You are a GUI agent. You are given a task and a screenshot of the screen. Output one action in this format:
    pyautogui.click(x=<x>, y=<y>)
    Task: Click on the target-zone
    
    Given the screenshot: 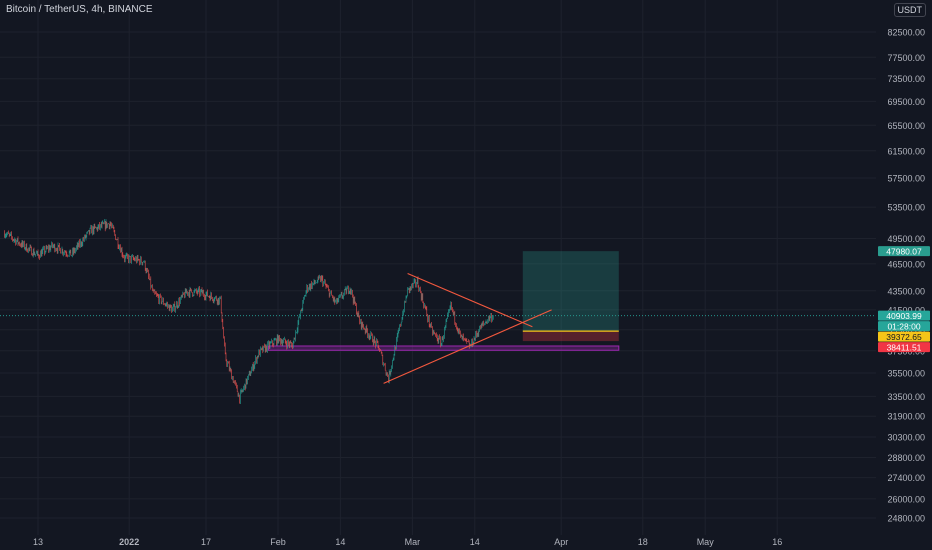 What is the action you would take?
    pyautogui.click(x=570, y=291)
    